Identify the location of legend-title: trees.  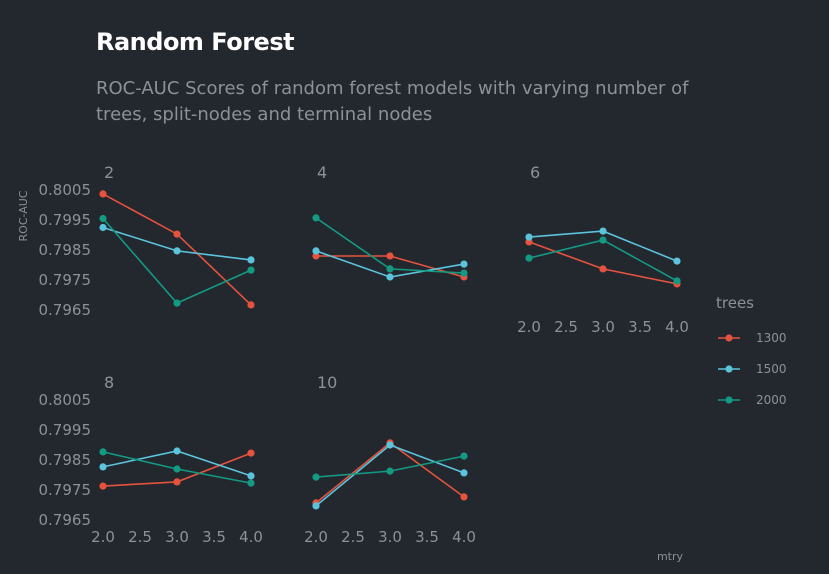
(735, 303).